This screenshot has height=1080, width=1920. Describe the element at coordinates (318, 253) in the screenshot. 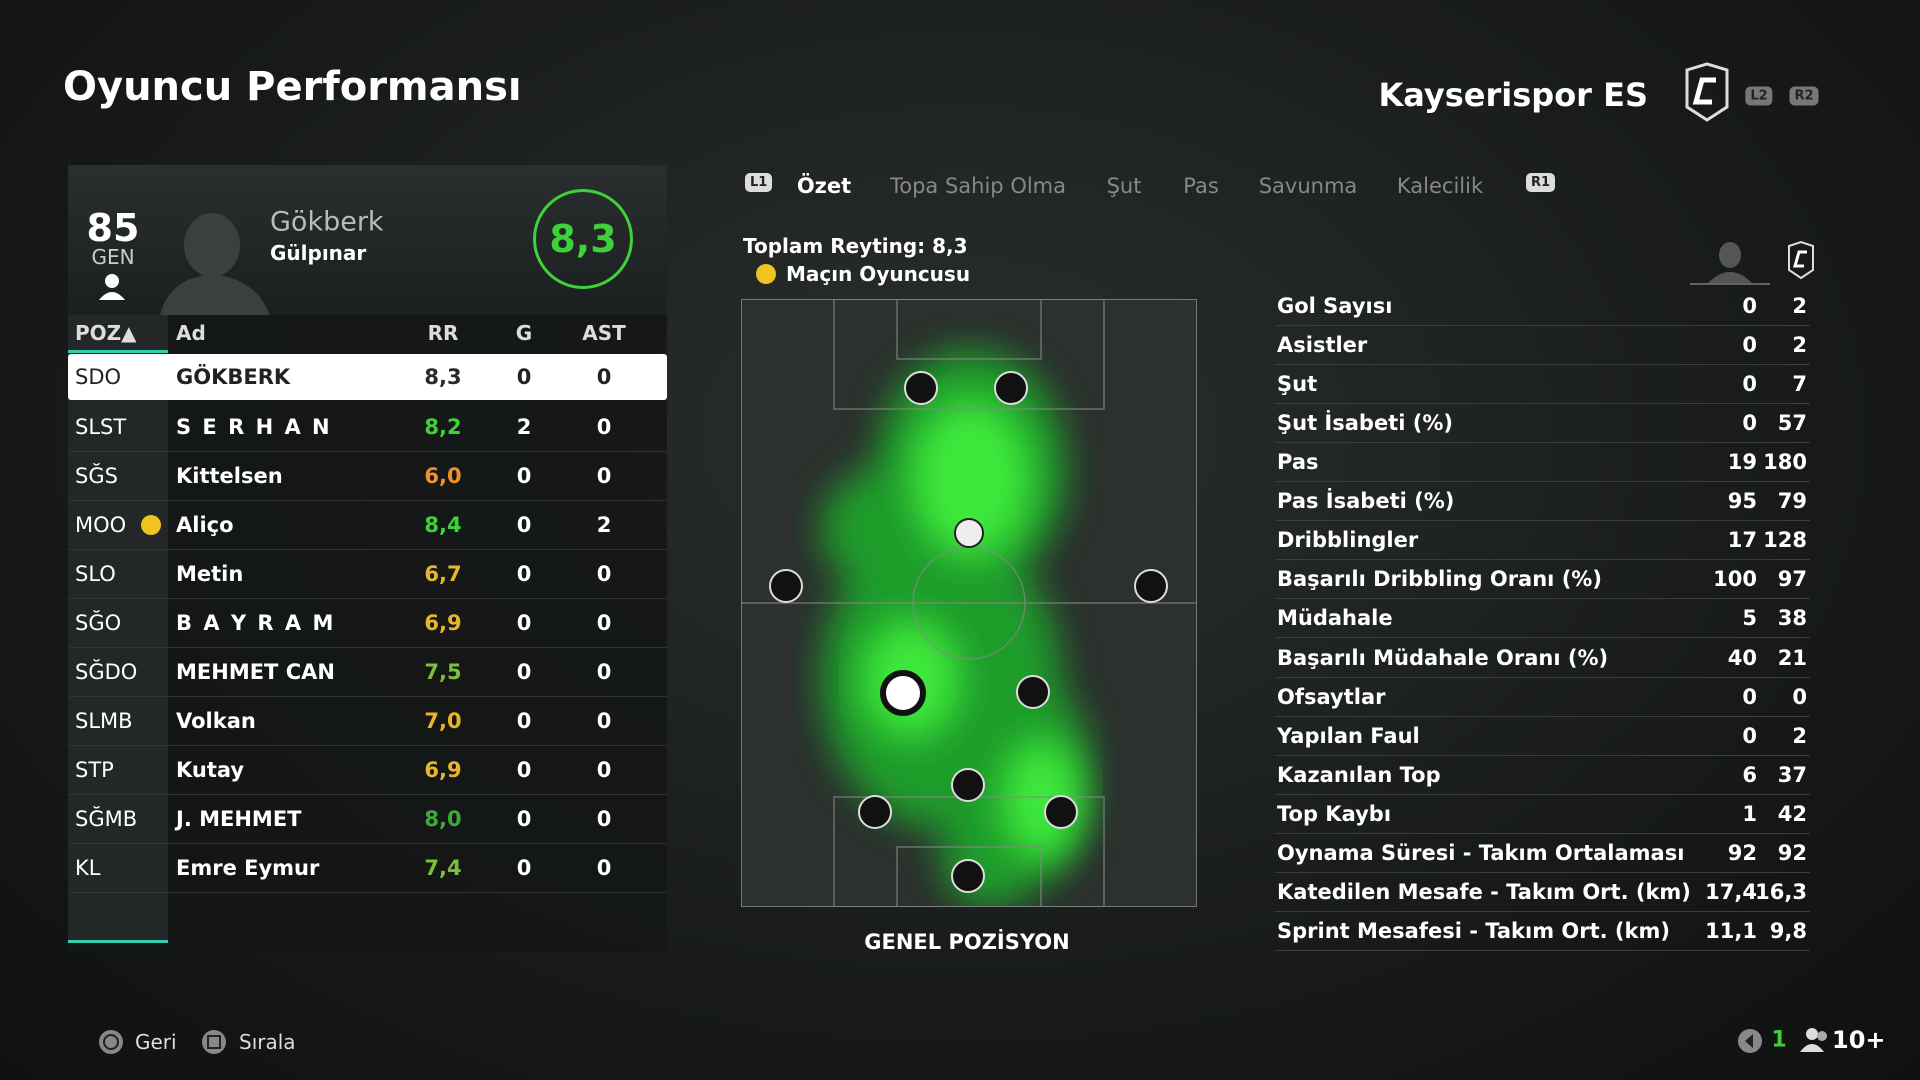

I see `last-name: Gülpınar` at that location.